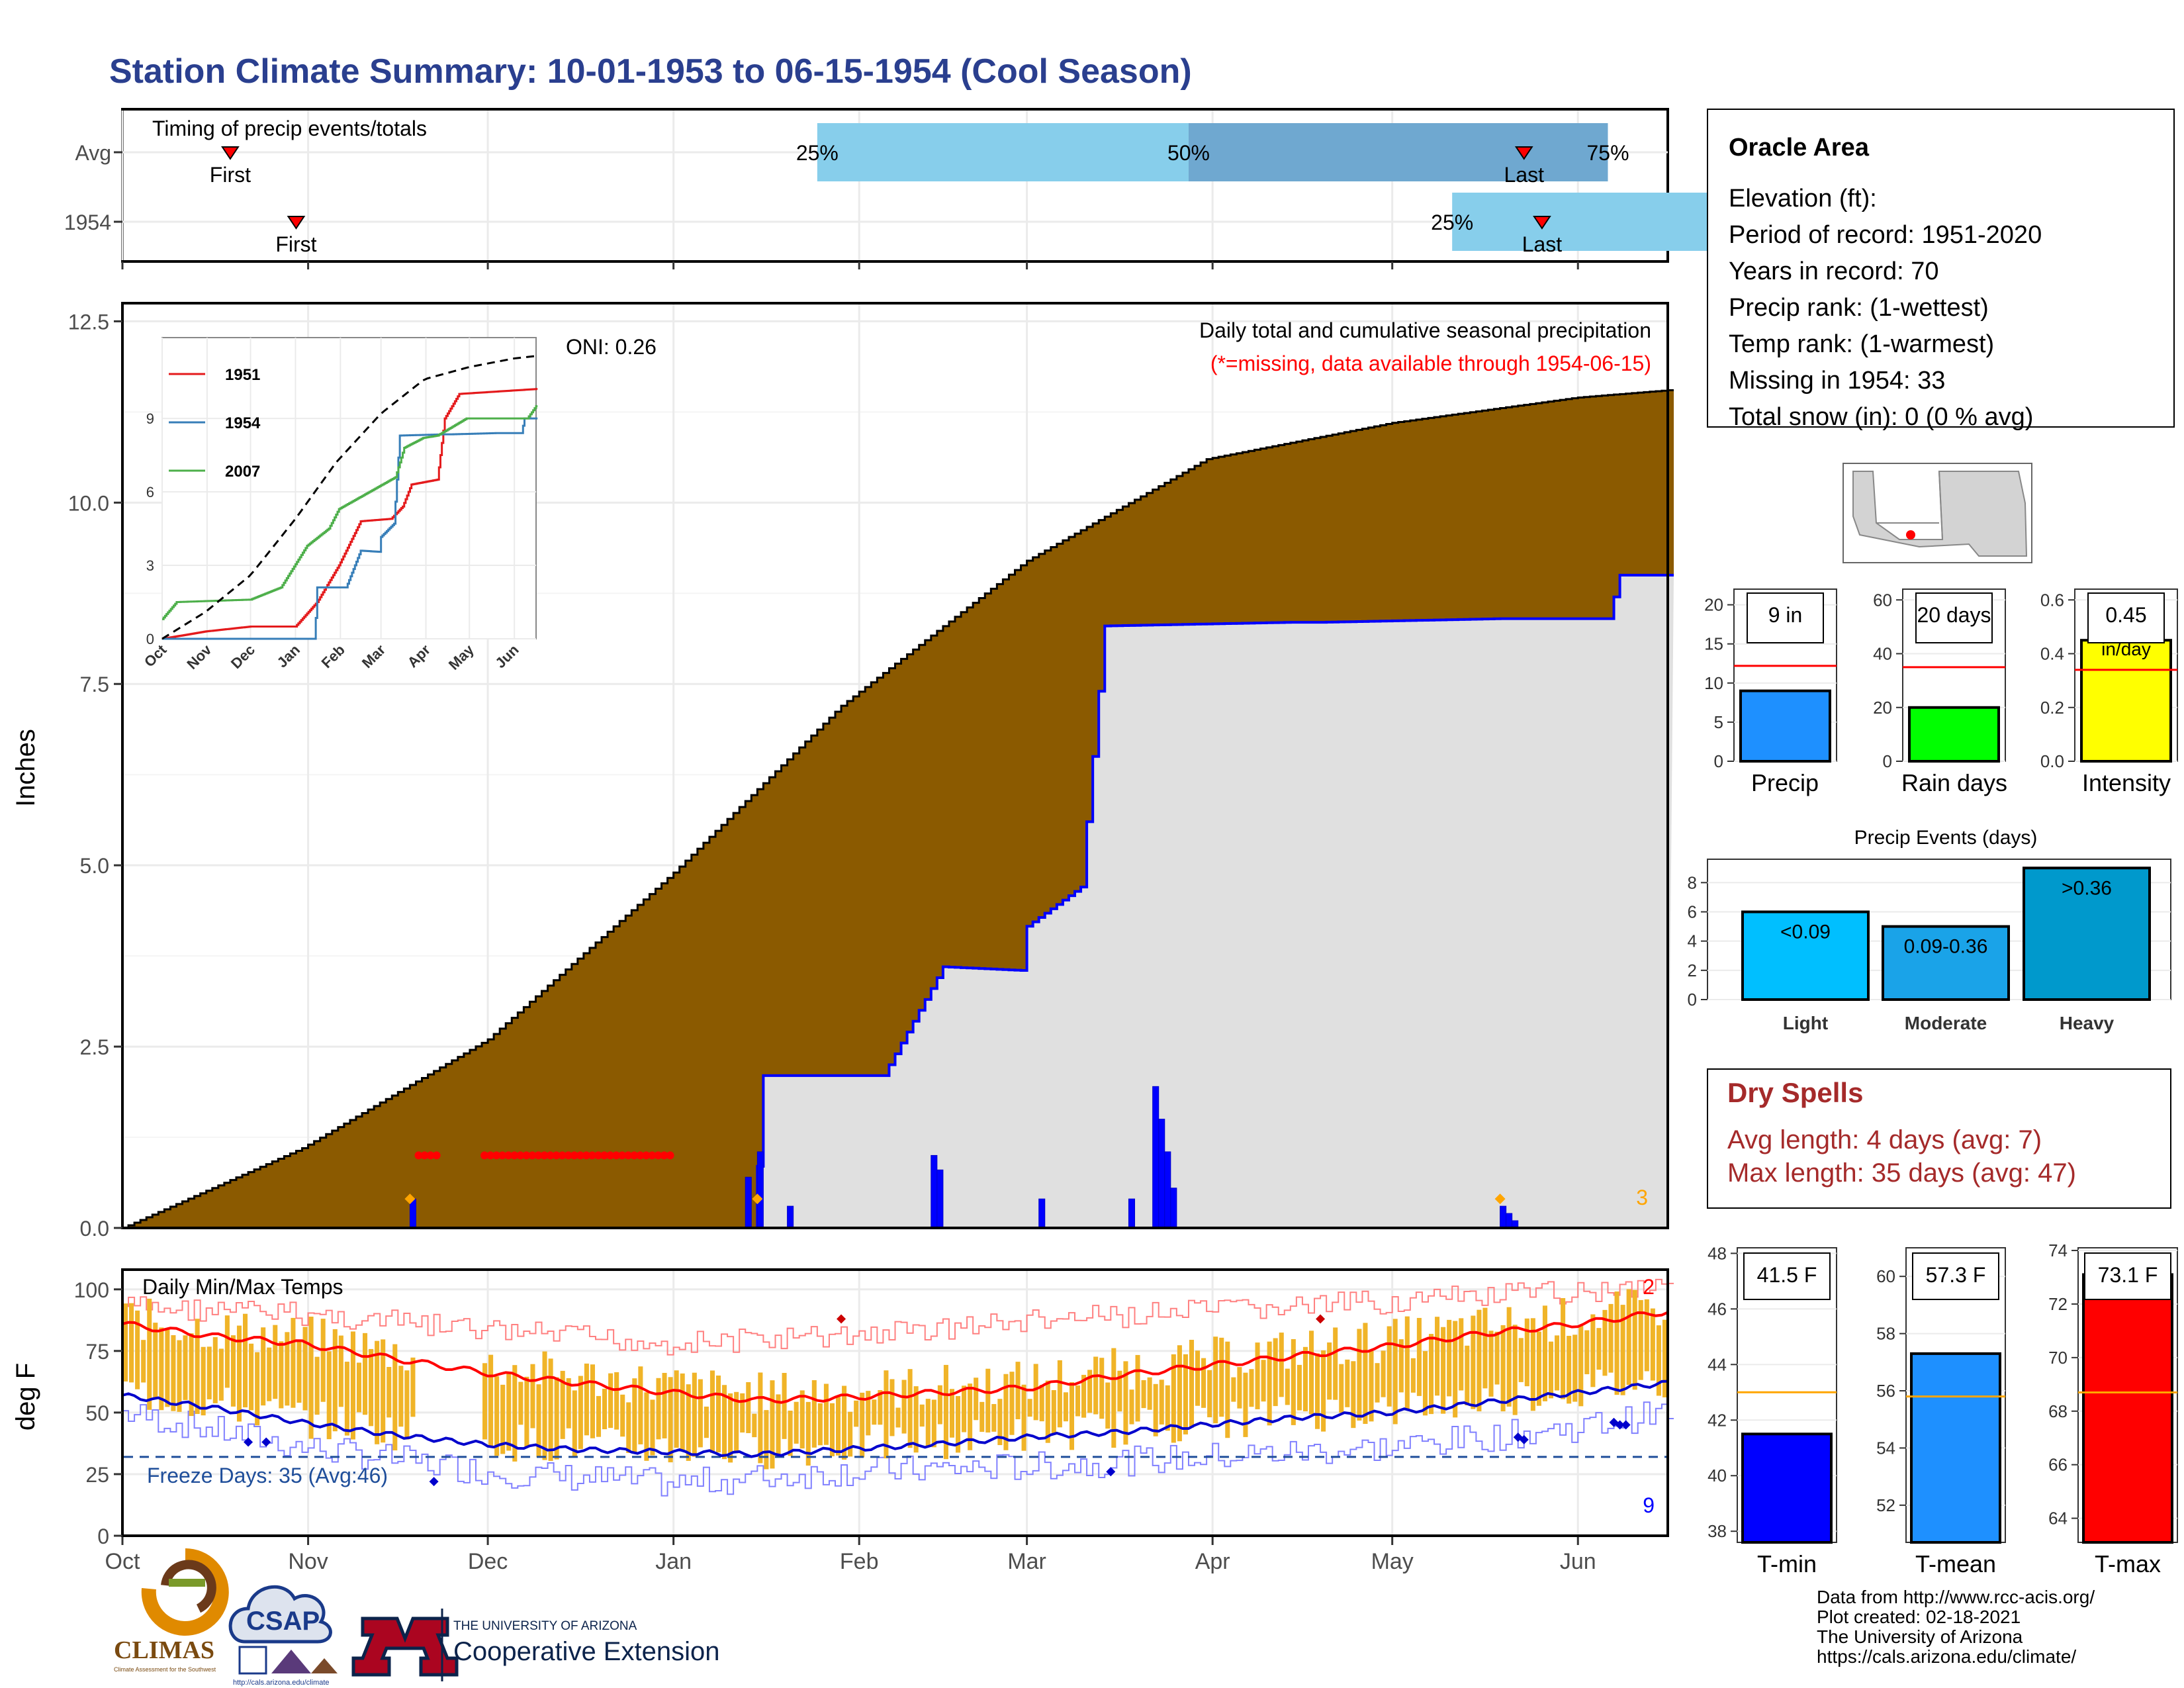 The image size is (2184, 1688). Describe the element at coordinates (1717, 1531) in the screenshot. I see `side-temp-tick-label: 38` at that location.